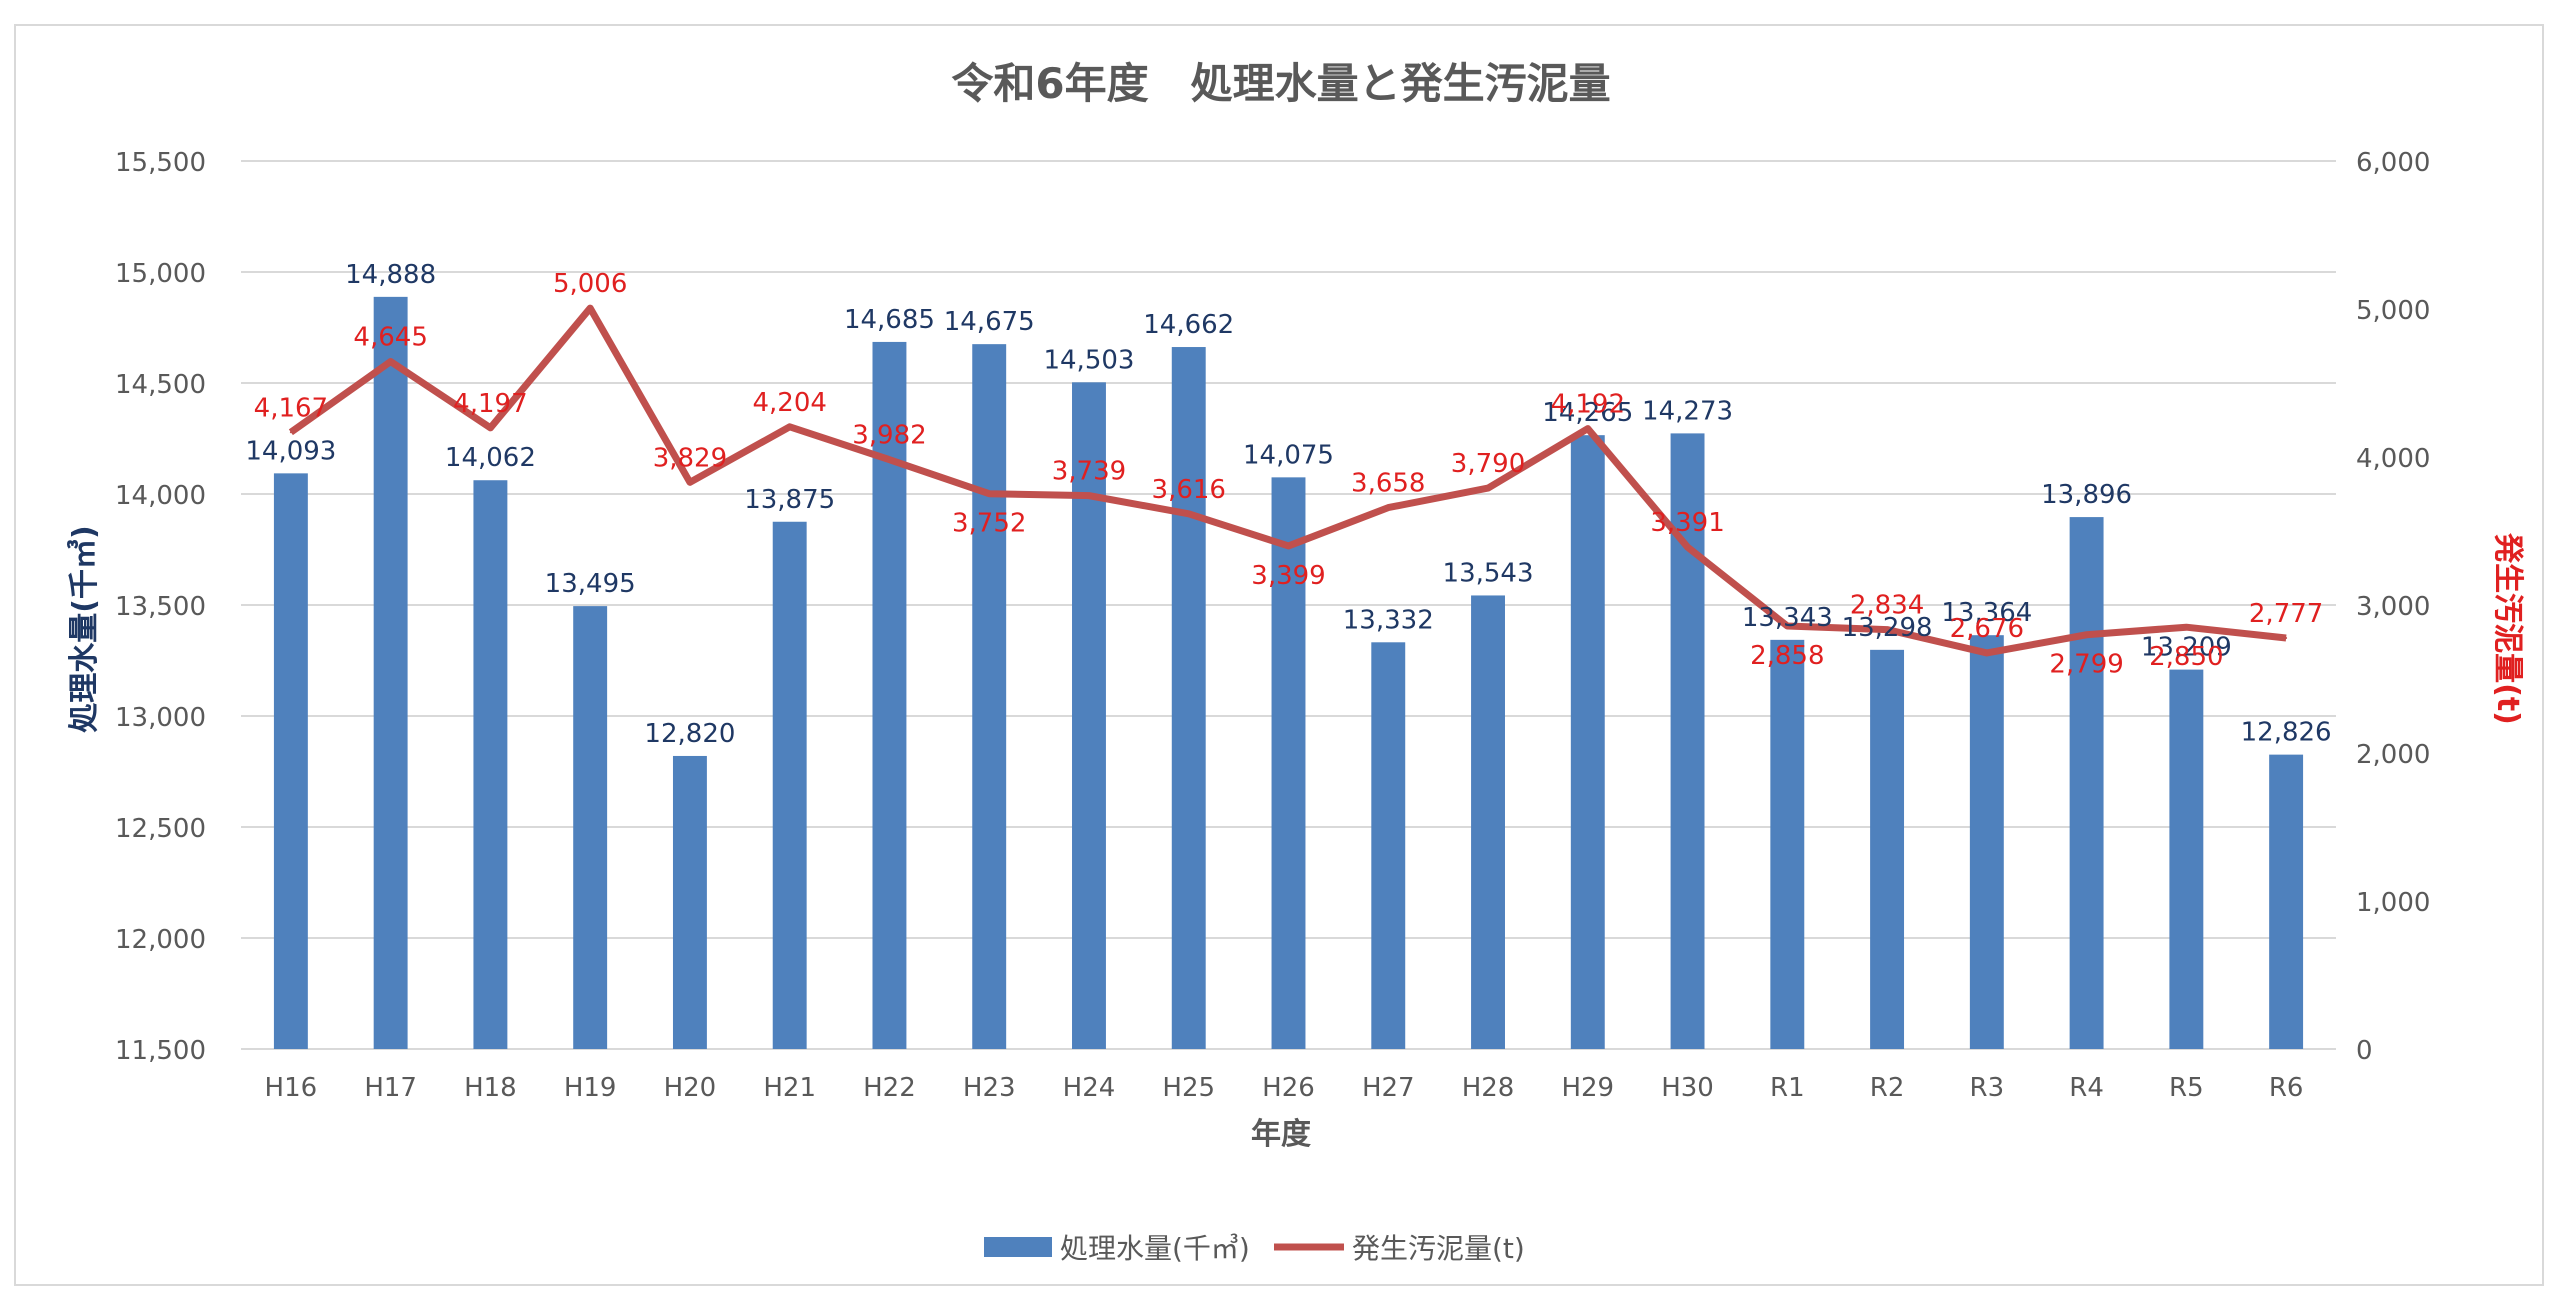 The image size is (2560, 1311). Describe the element at coordinates (1488, 1088) in the screenshot. I see `x-tick-label: H28` at that location.